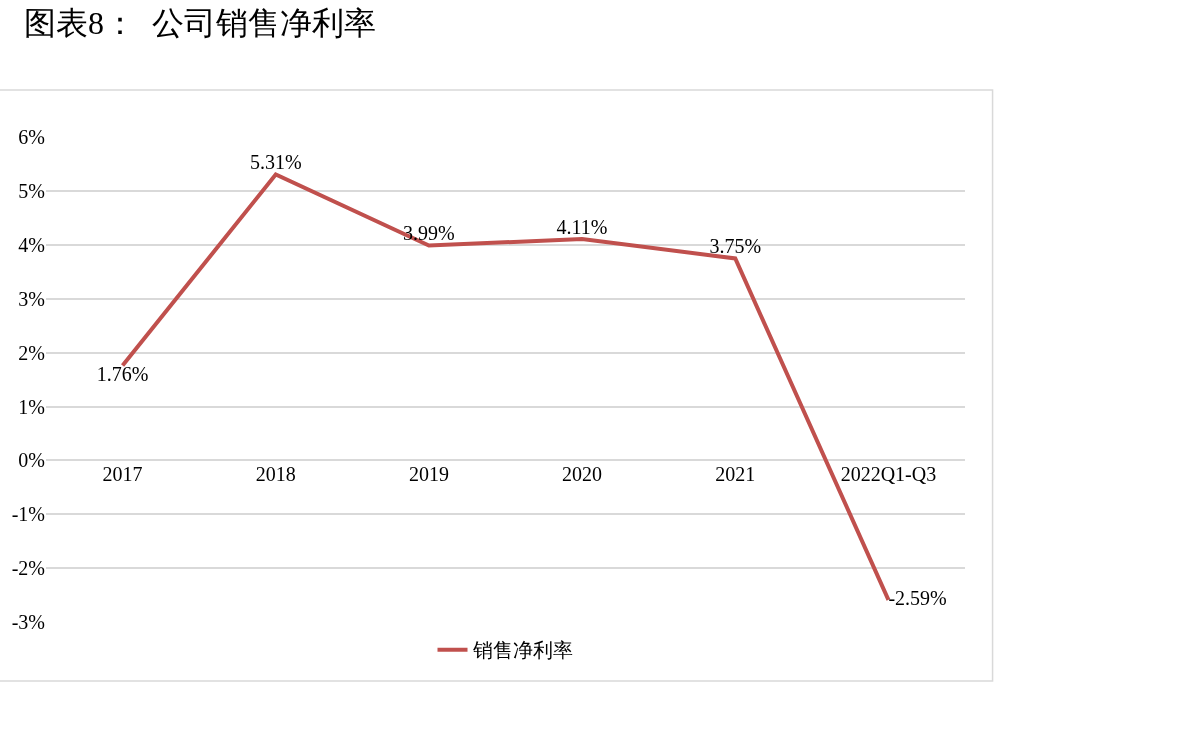  What do you see at coordinates (917, 597) in the screenshot?
I see `text: -2.59%` at bounding box center [917, 597].